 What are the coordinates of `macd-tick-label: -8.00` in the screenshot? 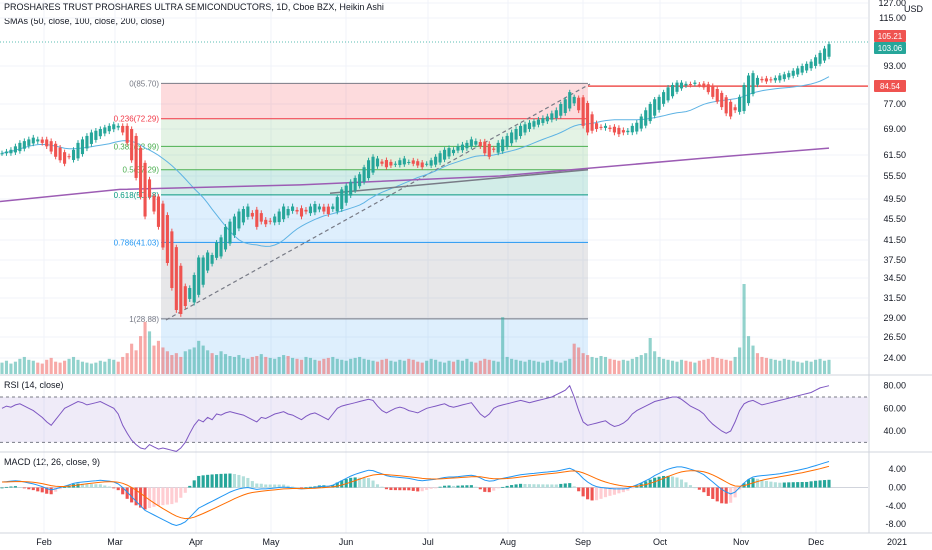 It's located at (895, 524).